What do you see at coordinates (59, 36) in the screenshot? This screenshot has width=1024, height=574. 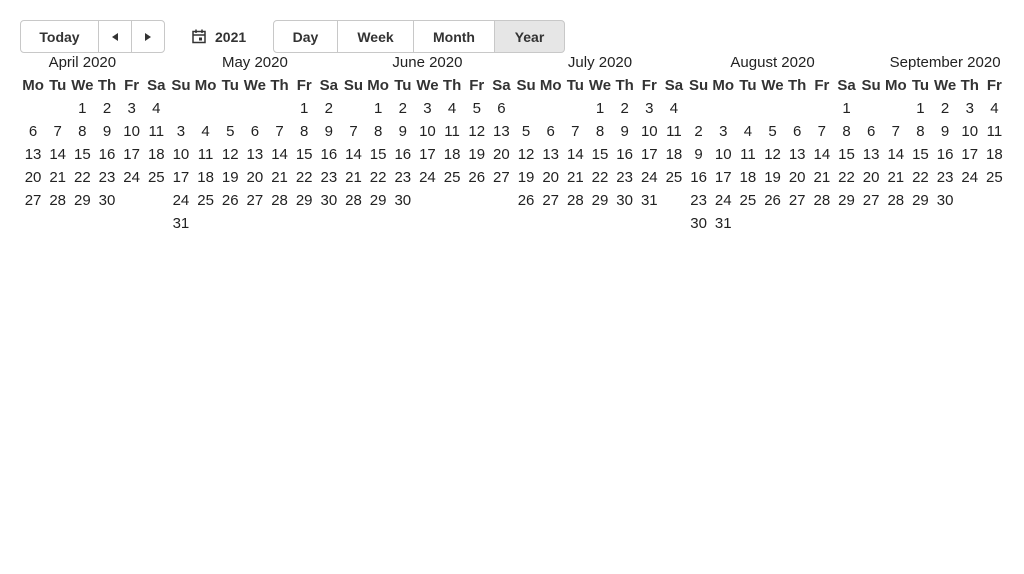 I see `today-button: Today` at bounding box center [59, 36].